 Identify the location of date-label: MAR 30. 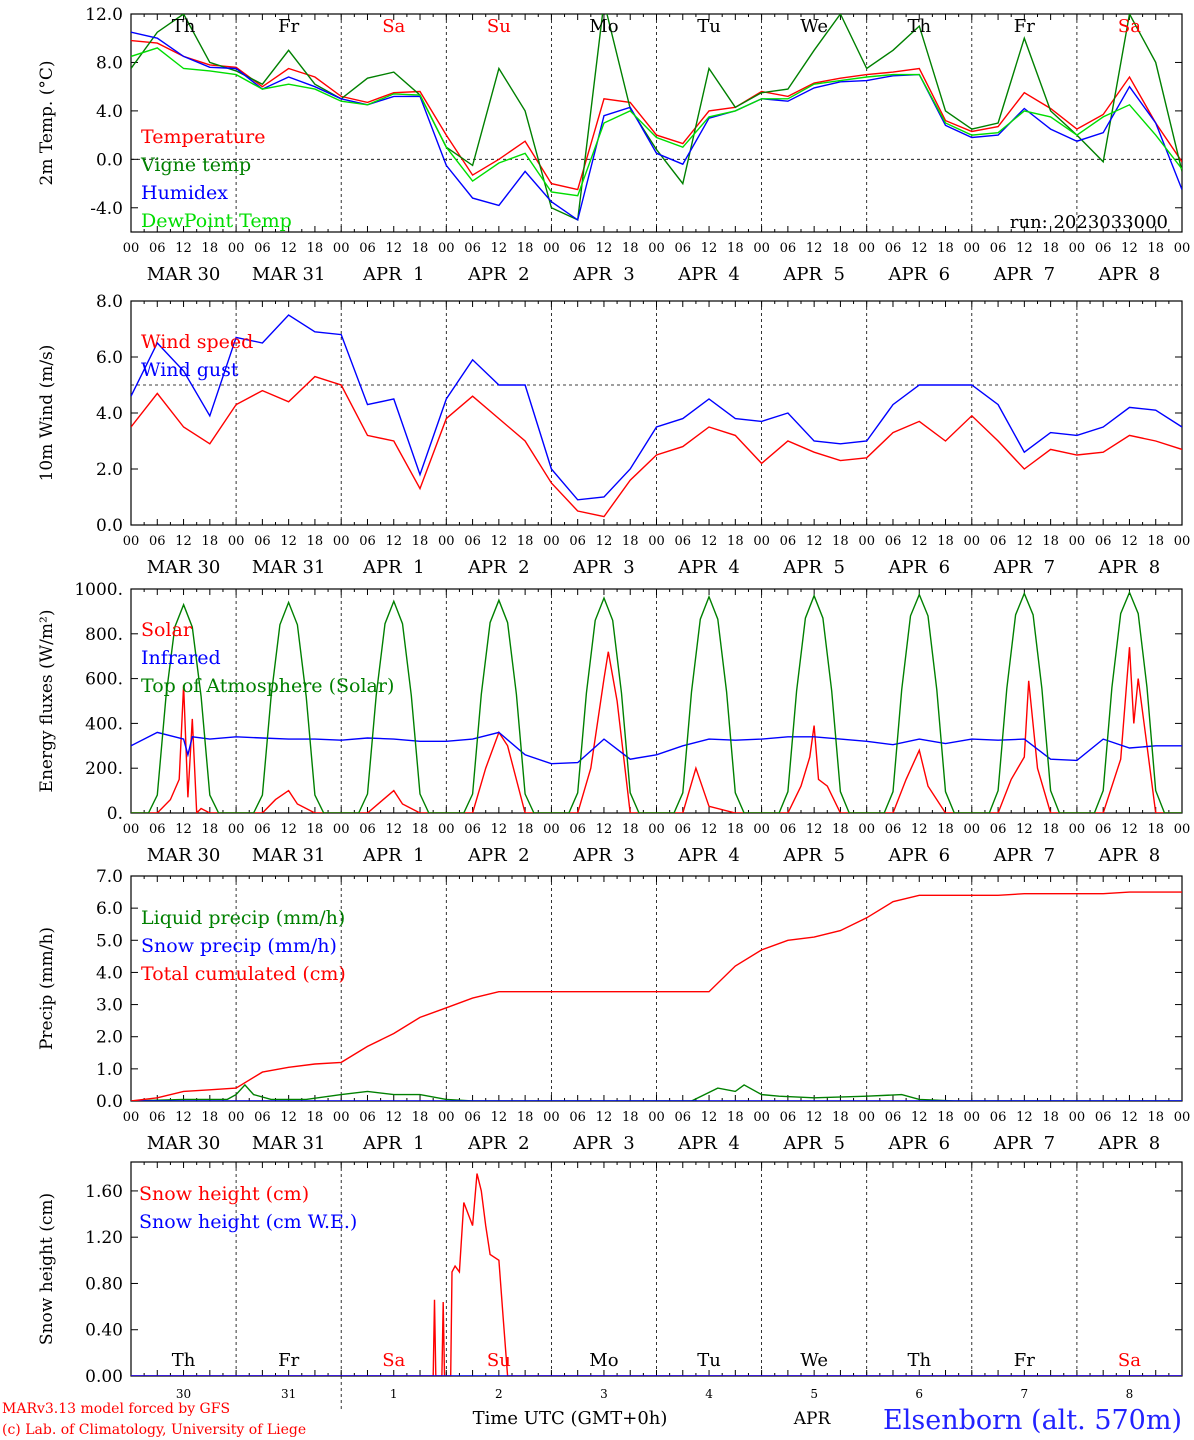
(184, 1143).